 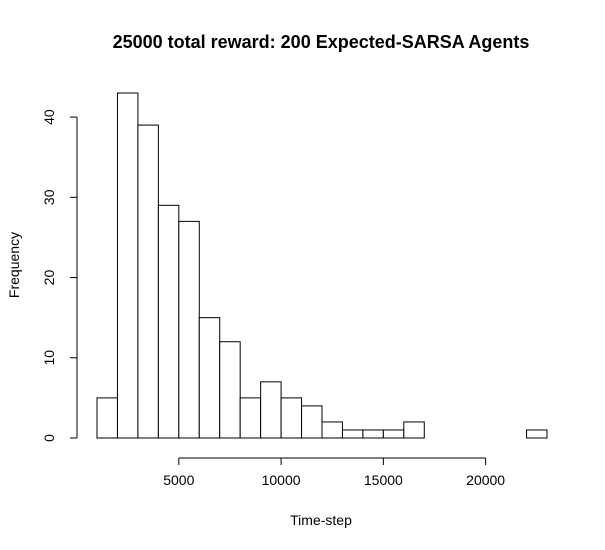 What do you see at coordinates (59, 275) in the screenshot?
I see `y-axis: 0 10 20 30 40` at bounding box center [59, 275].